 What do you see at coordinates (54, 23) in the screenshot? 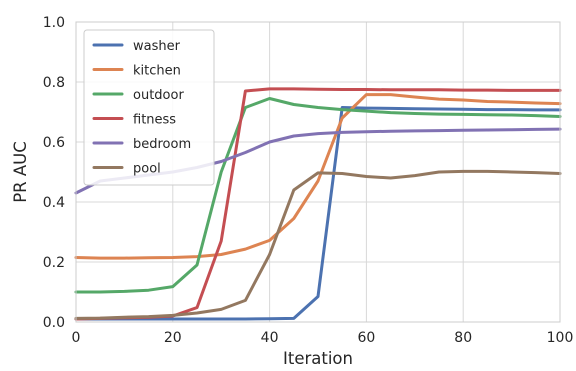
I see `y-tick-label: 1.0` at bounding box center [54, 23].